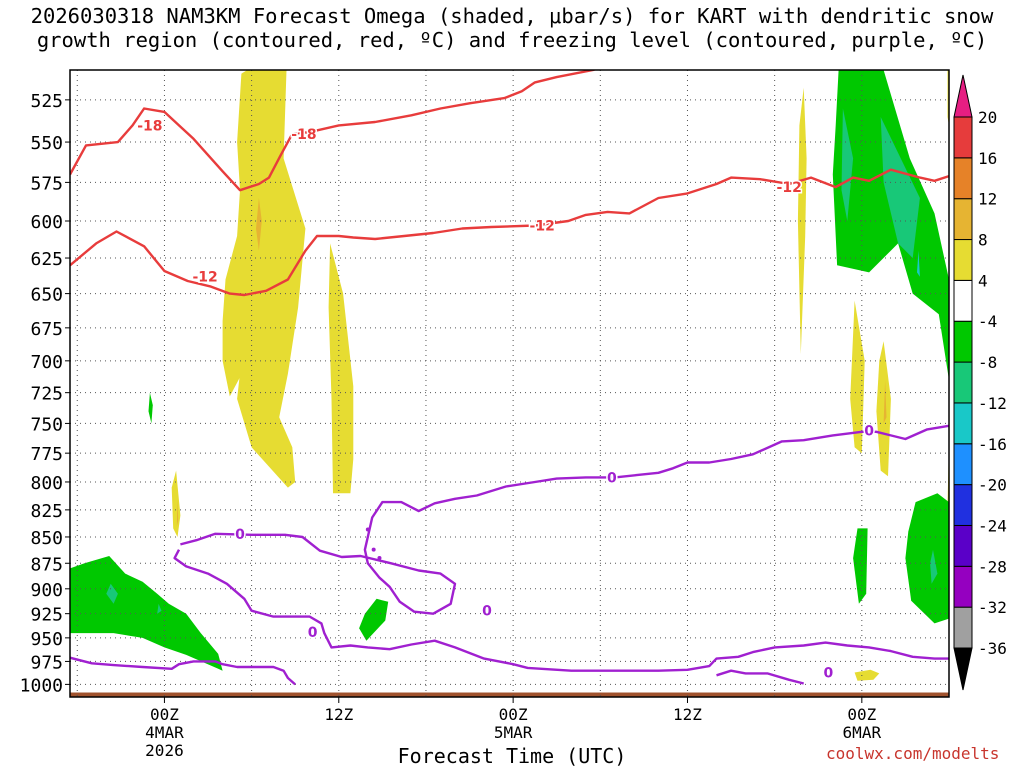 The height and width of the screenshot is (768, 1024). Describe the element at coordinates (41, 685) in the screenshot. I see `y-tick-label-1000: 1000` at that location.